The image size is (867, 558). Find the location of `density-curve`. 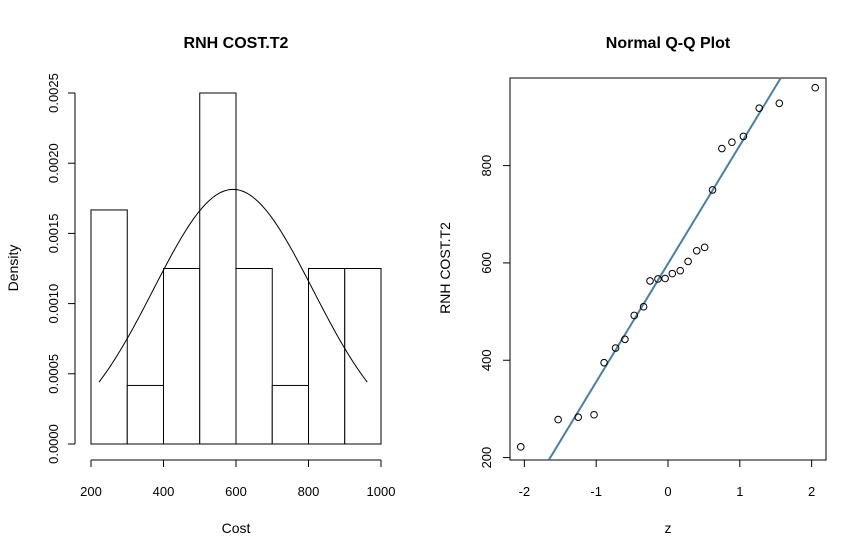

density-curve is located at coordinates (233, 285).